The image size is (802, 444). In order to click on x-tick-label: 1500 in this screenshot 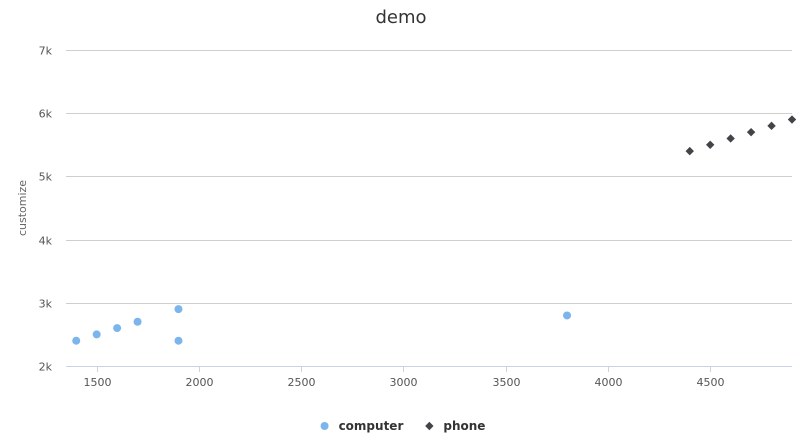, I will do `click(98, 382)`.